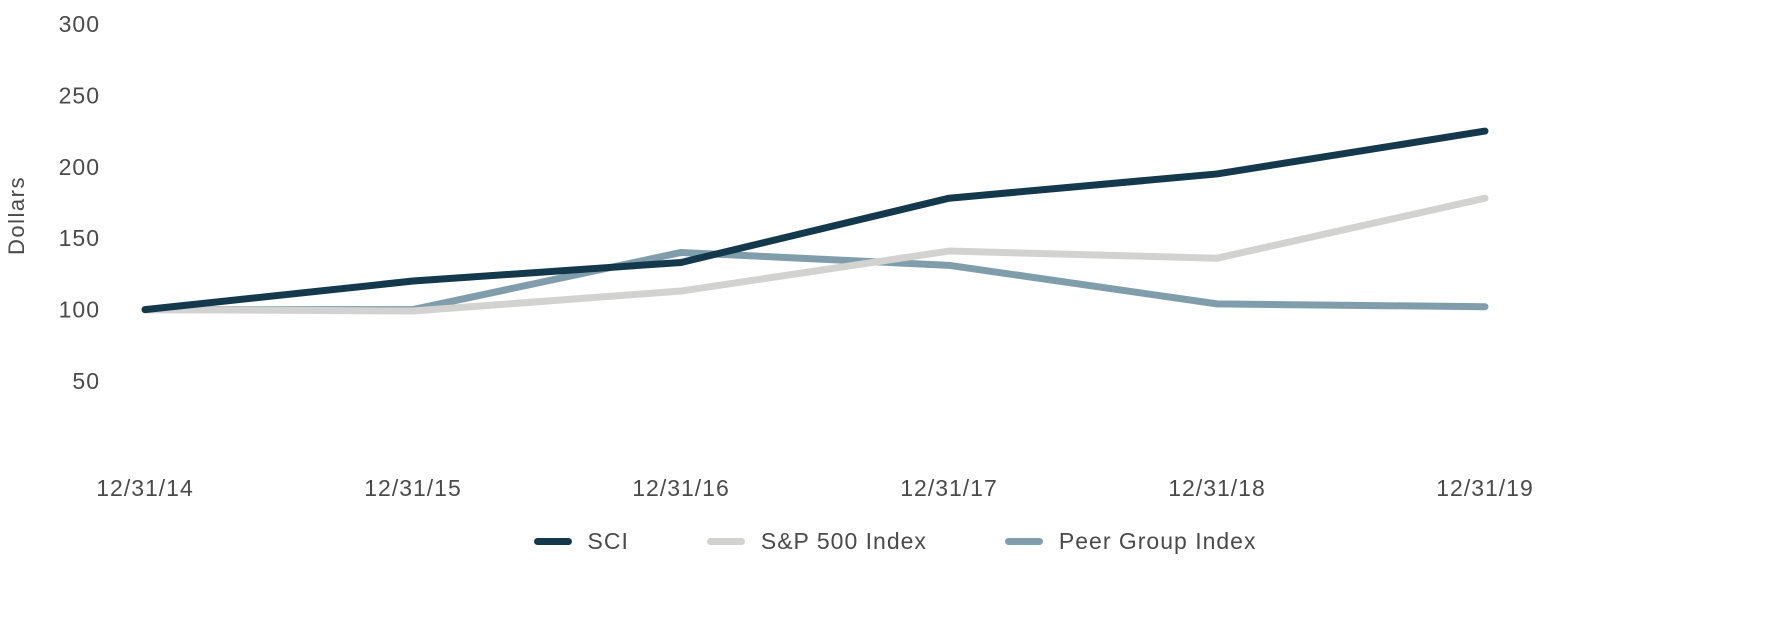 The width and height of the screenshot is (1790, 642). Describe the element at coordinates (608, 541) in the screenshot. I see `legend-label-sci: SCI` at that location.